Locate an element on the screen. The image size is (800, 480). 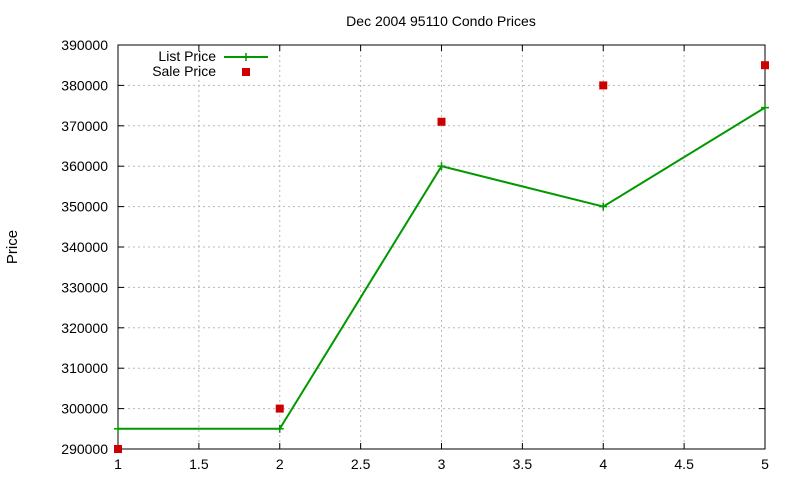
x-tick-label: 2 is located at coordinates (280, 464).